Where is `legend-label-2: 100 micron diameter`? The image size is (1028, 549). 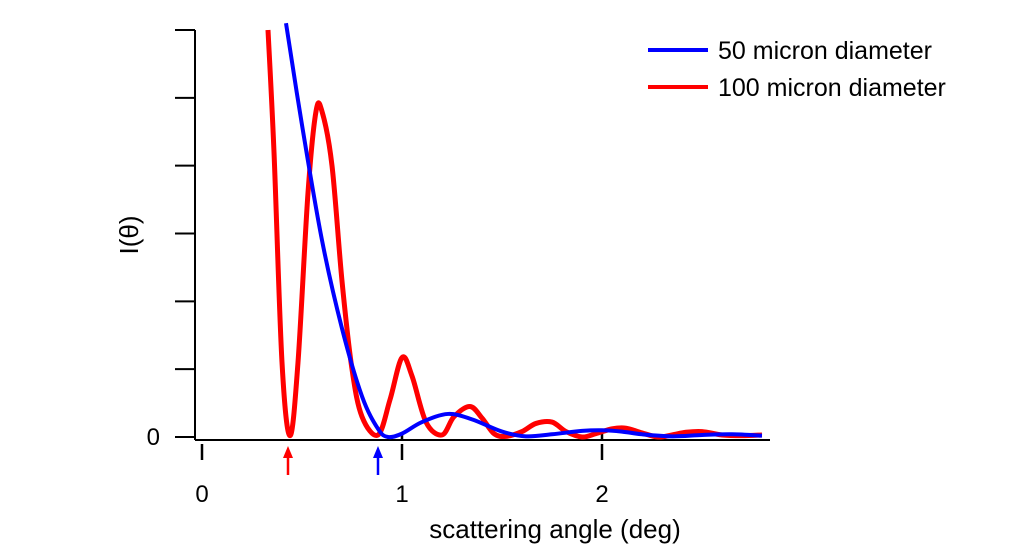 legend-label-2: 100 micron diameter is located at coordinates (832, 88).